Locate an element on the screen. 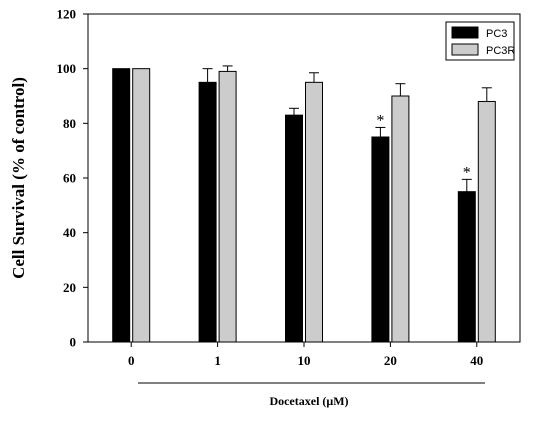 The width and height of the screenshot is (550, 421). legend: PC3 PC3R is located at coordinates (480, 41).